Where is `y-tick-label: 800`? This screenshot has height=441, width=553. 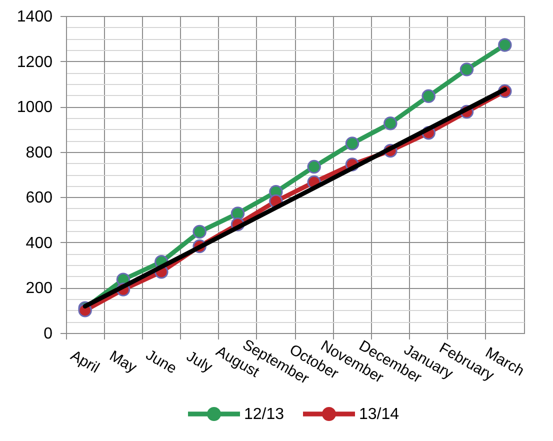
y-tick-label: 800 is located at coordinates (39, 153).